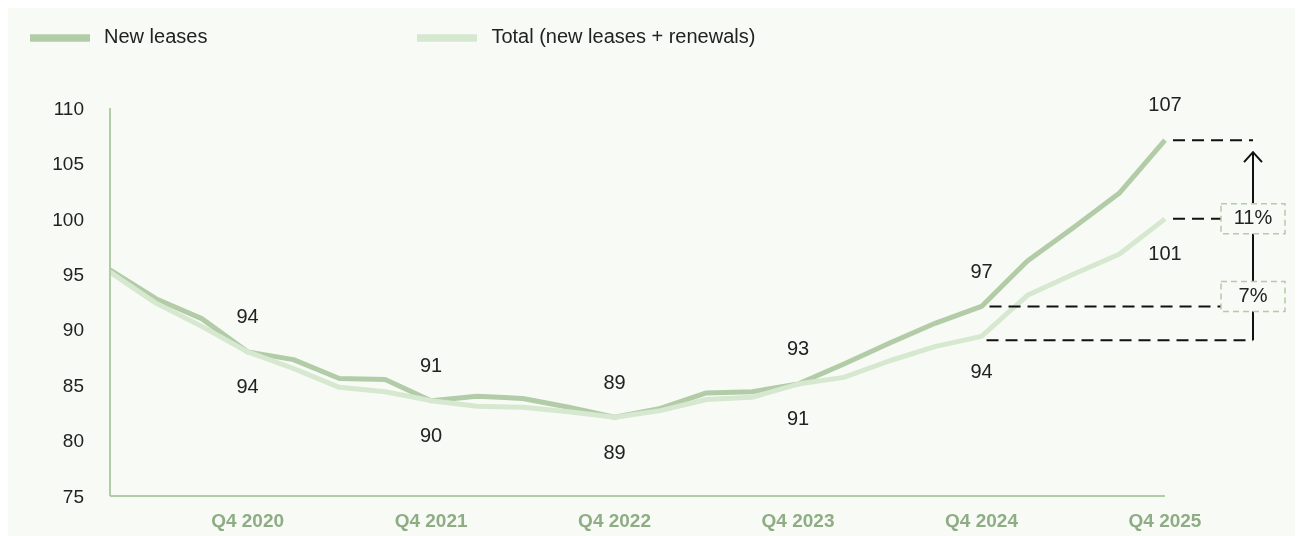 The image size is (1303, 536). I want to click on x-tick-label: Q4 2025, so click(1165, 521).